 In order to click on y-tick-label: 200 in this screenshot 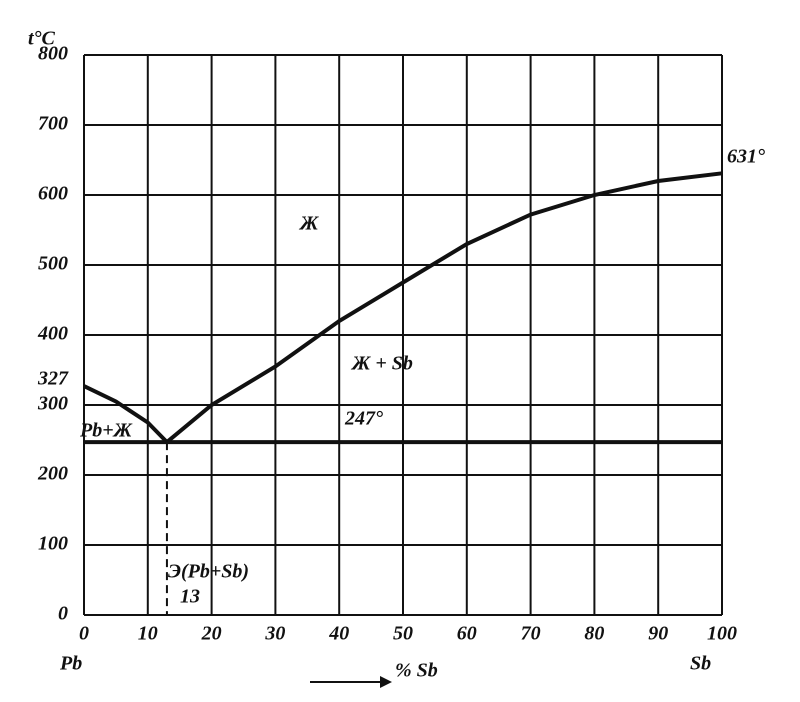, I will do `click(52, 474)`.